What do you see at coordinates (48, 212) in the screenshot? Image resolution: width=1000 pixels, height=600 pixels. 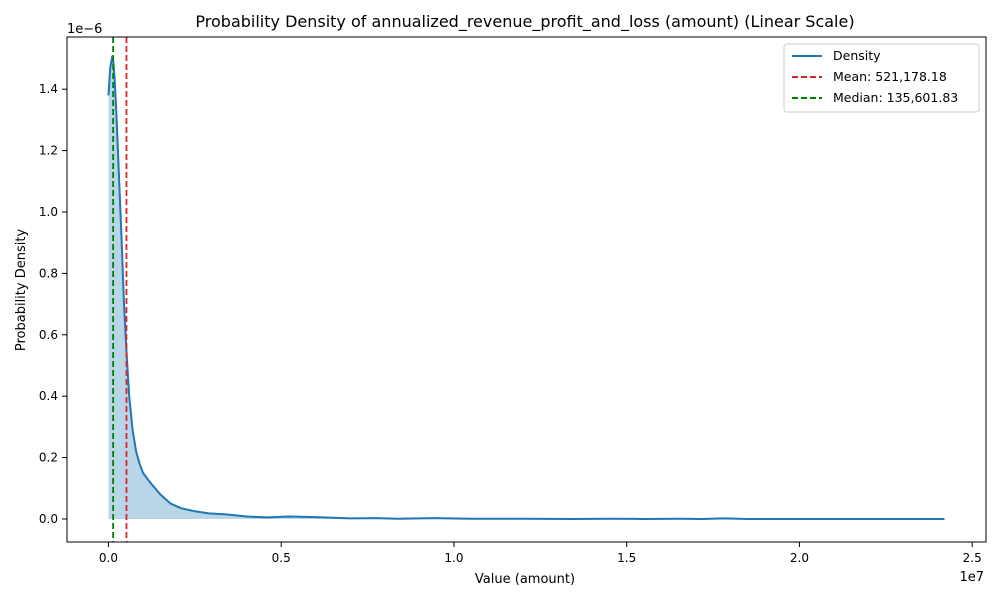 I see `y-tick-label: 1.0` at bounding box center [48, 212].